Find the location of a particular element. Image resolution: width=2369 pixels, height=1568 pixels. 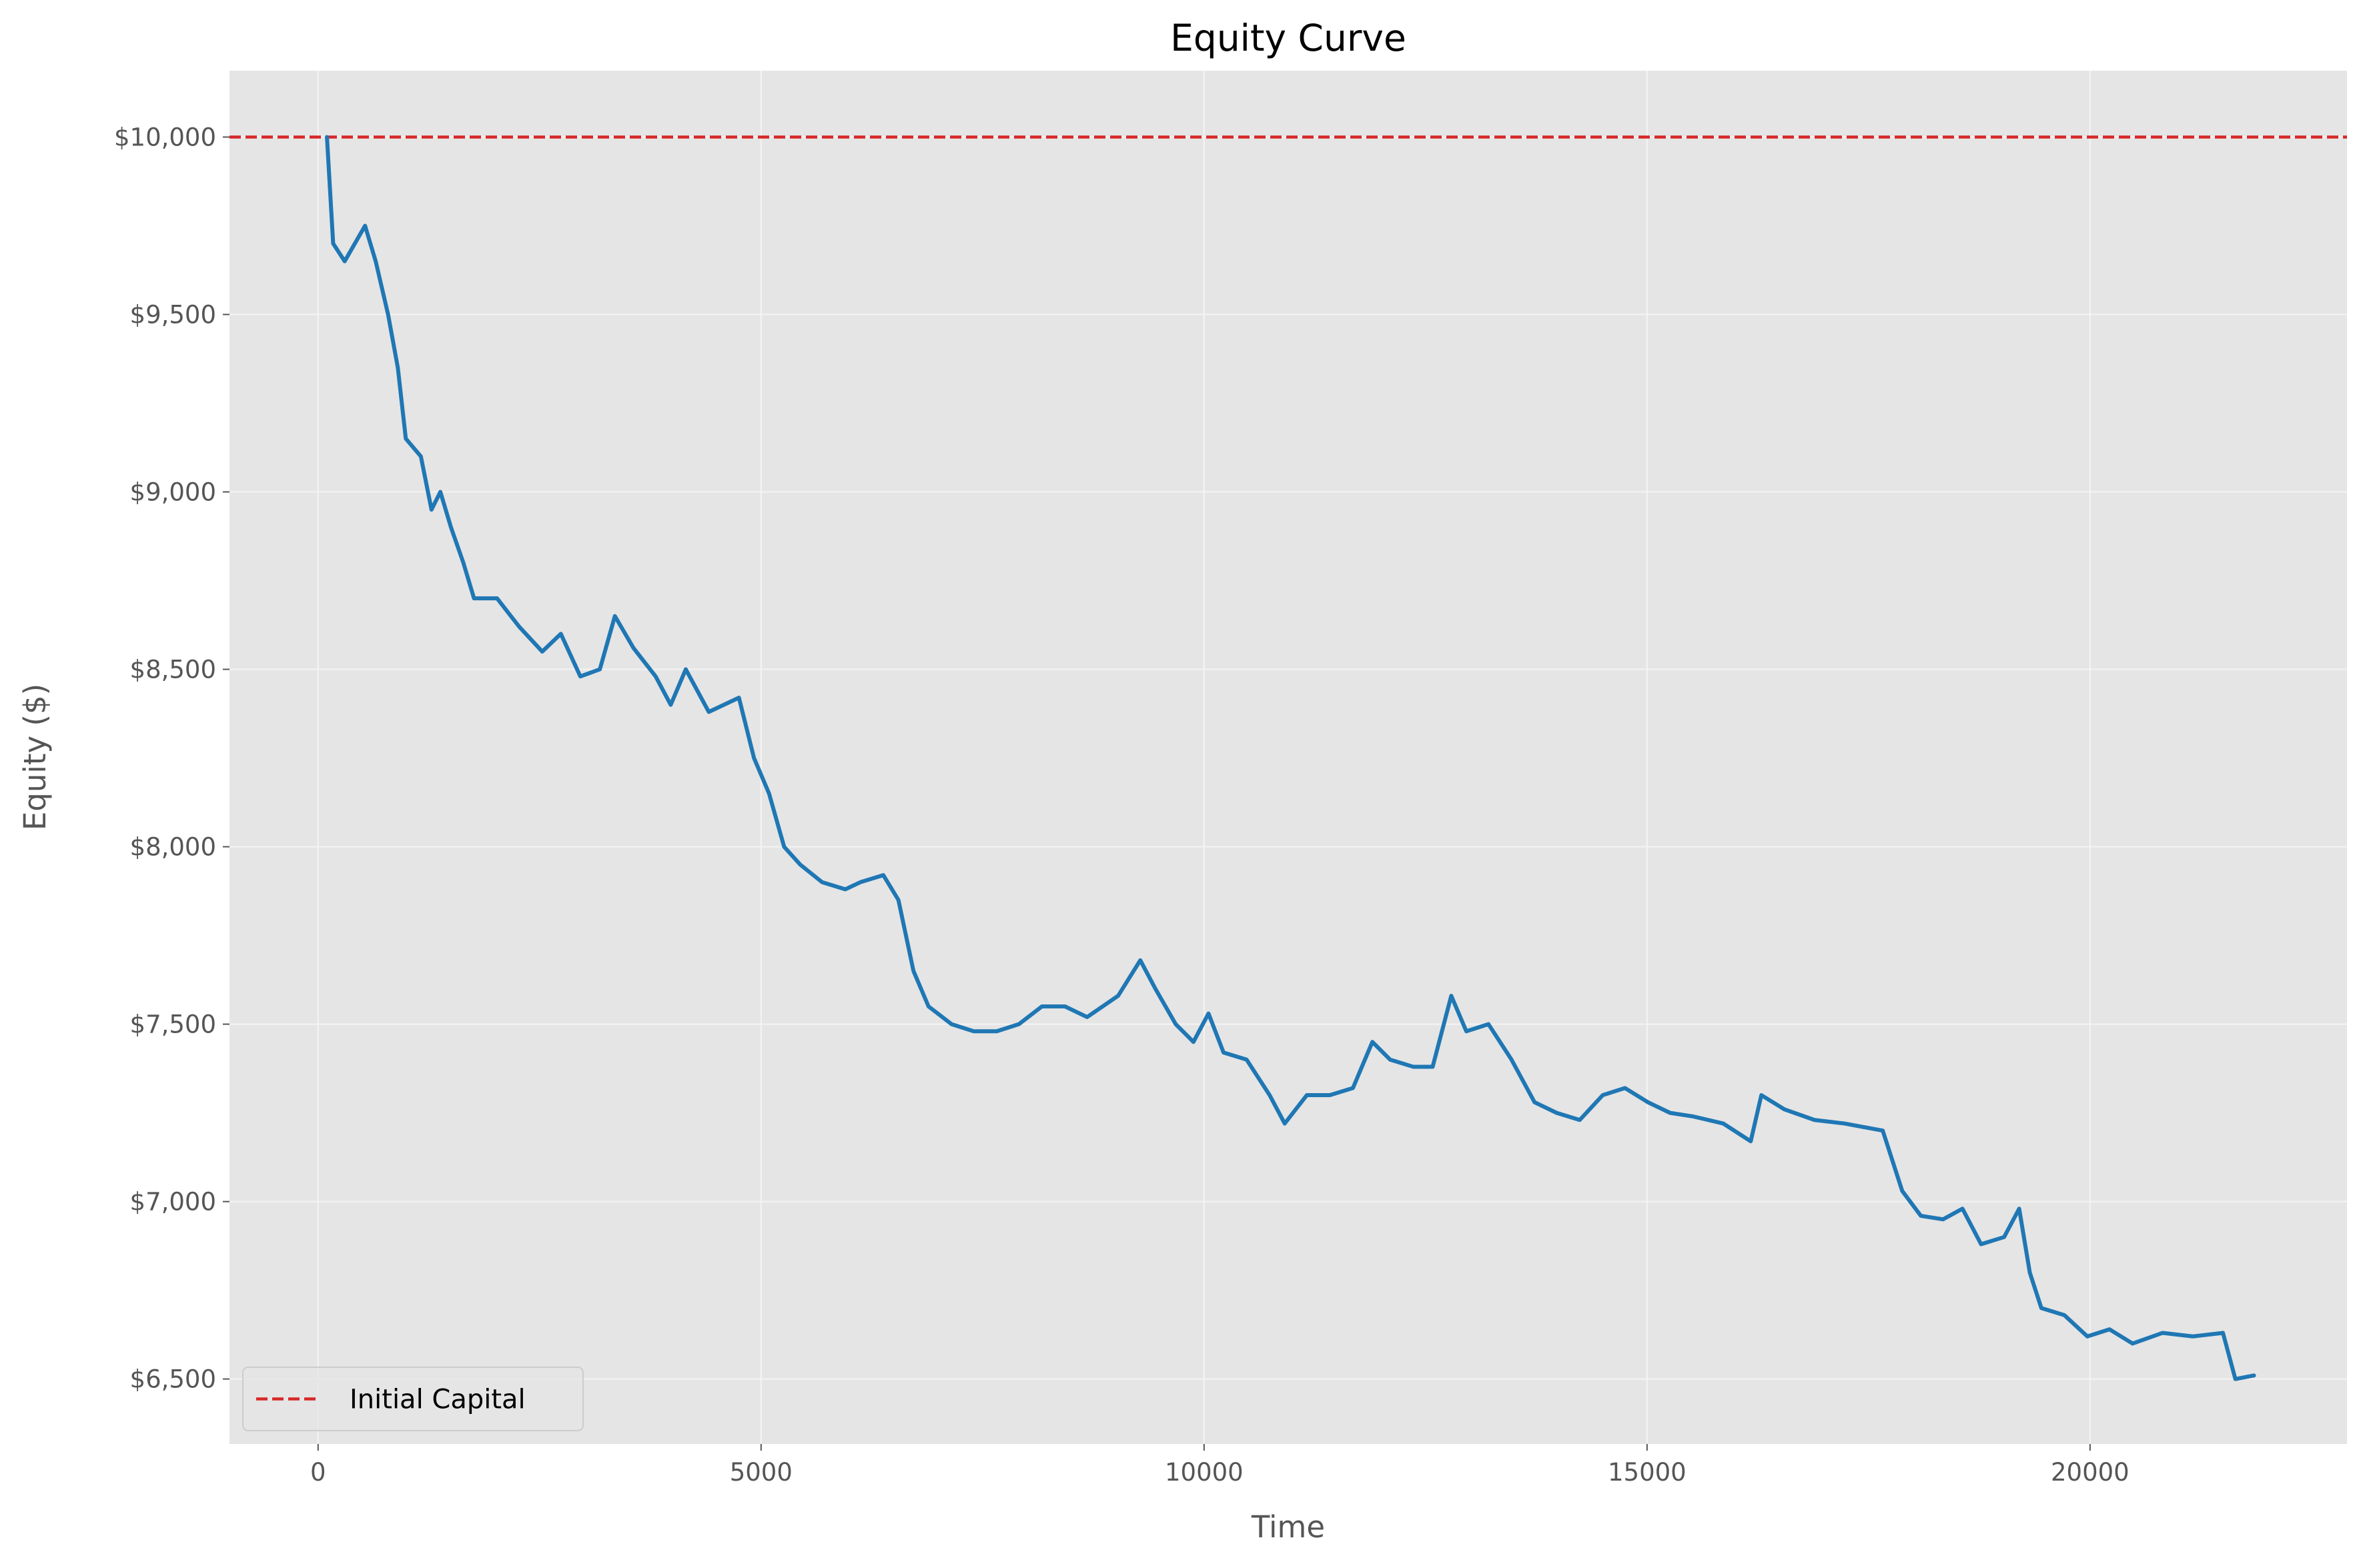

y-tick-label: $10,000 is located at coordinates (165, 137).